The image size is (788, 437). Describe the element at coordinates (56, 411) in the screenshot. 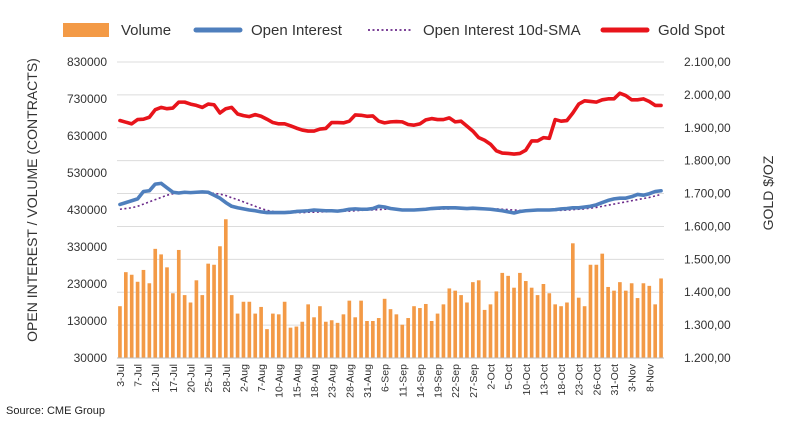

I see `source-note: Source: CME Group` at that location.